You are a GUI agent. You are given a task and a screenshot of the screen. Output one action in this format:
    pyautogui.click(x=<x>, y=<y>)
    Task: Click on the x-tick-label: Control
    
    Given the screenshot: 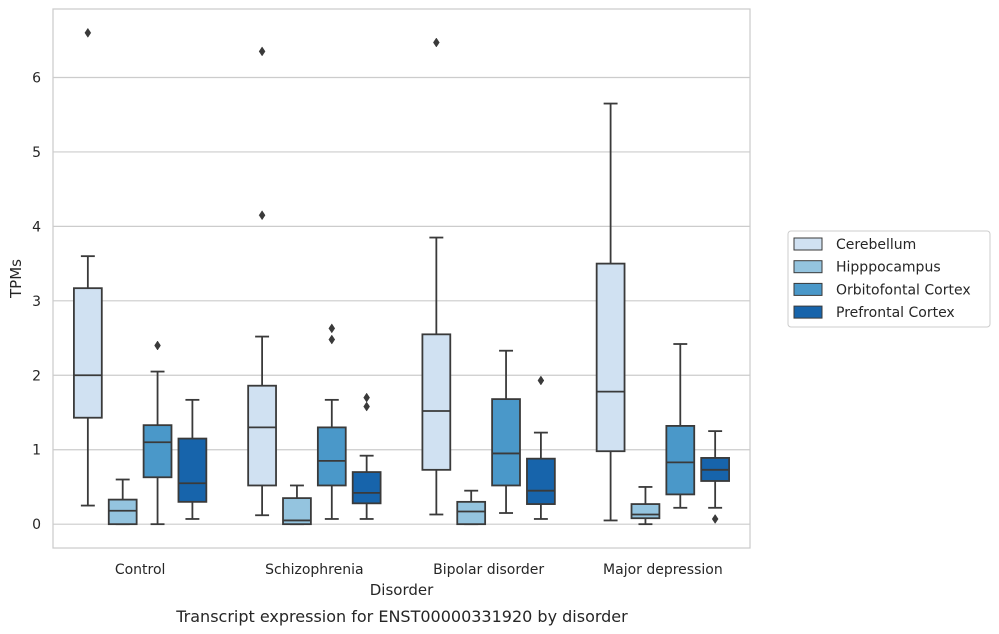 What is the action you would take?
    pyautogui.click(x=140, y=570)
    